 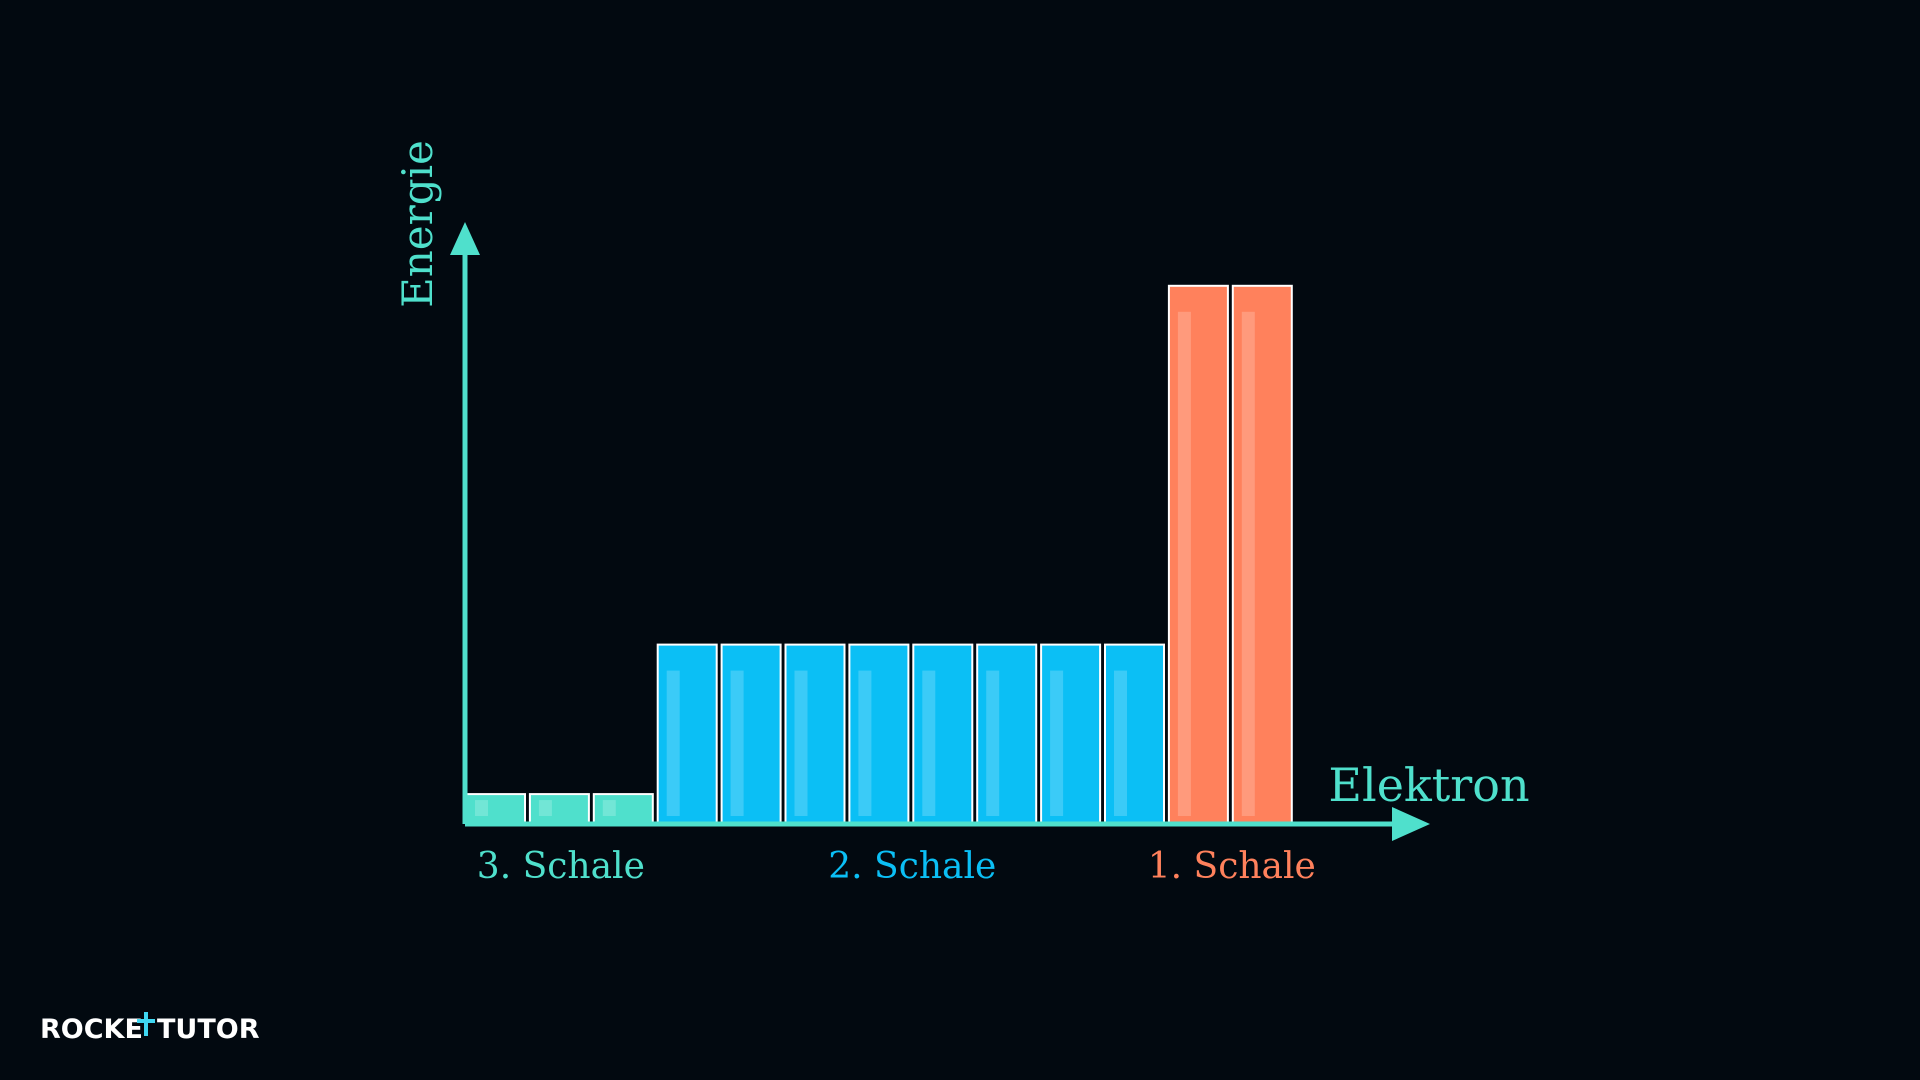 I want to click on group-label: 2. Schale, so click(x=912, y=866).